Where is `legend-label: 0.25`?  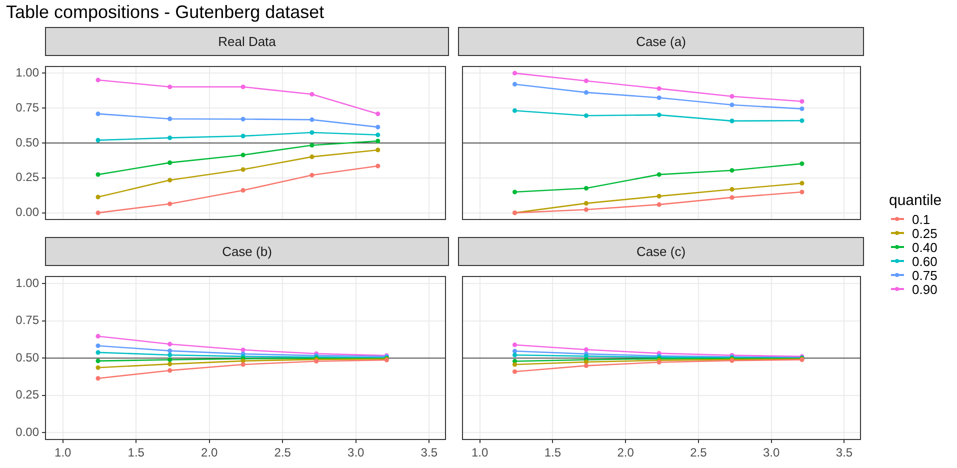
legend-label: 0.25 is located at coordinates (925, 233).